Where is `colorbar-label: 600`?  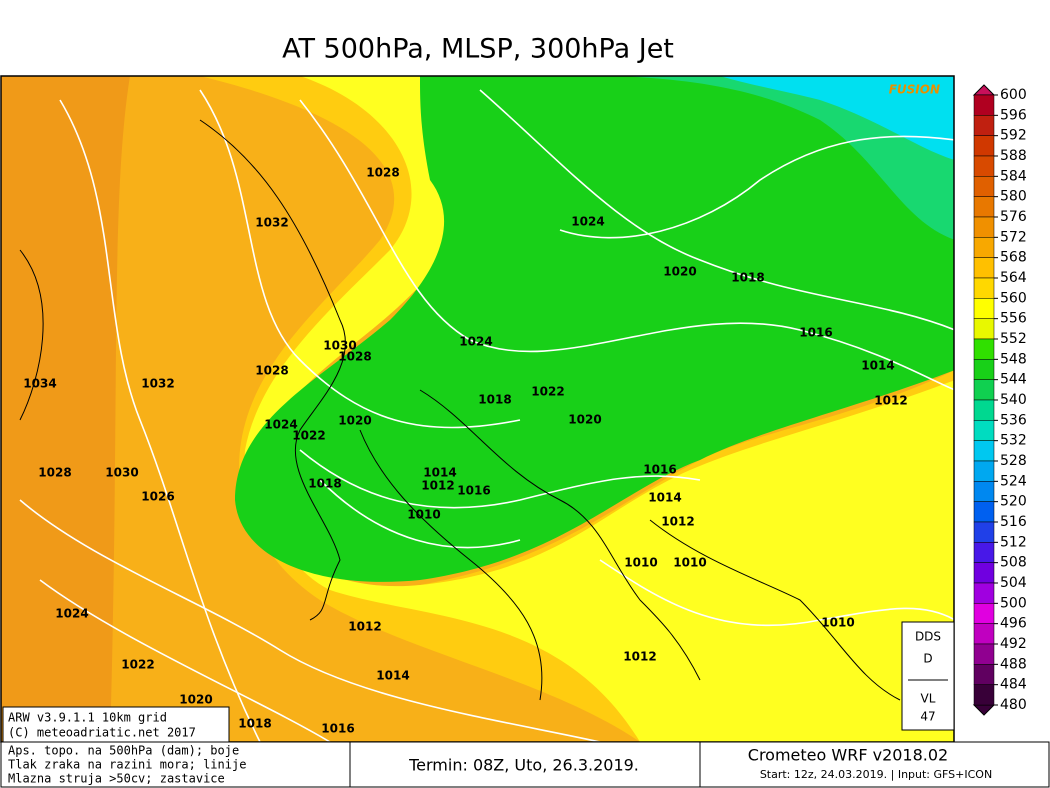
colorbar-label: 600 is located at coordinates (1013, 95).